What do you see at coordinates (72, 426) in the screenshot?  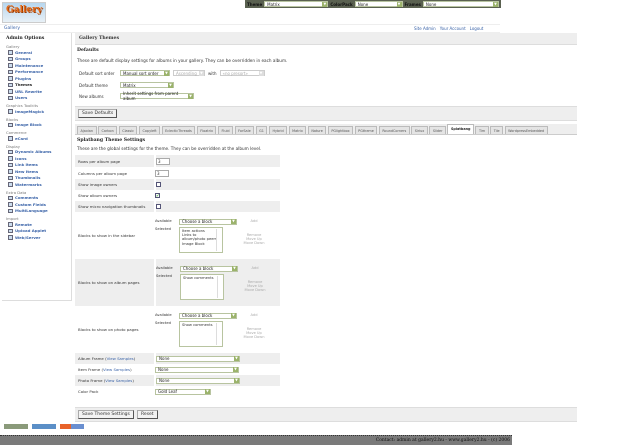 I see `gallery22-badge` at bounding box center [72, 426].